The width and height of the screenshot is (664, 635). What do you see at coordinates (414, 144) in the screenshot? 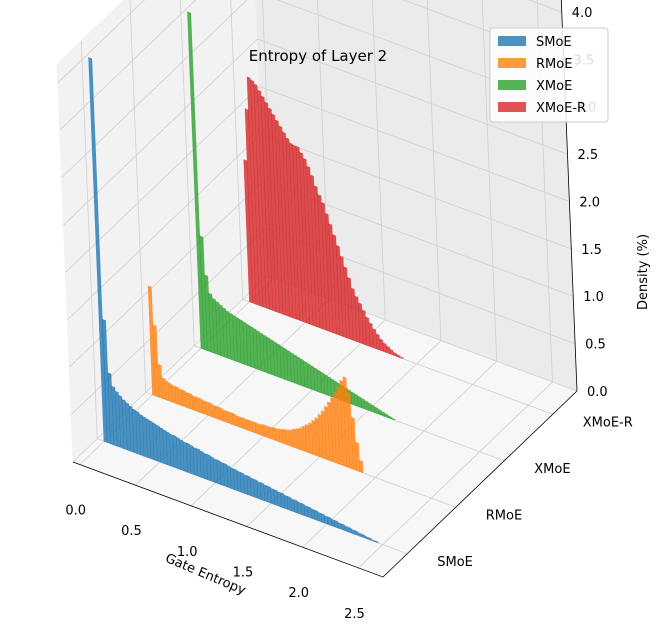
I see `z-gridline-back` at bounding box center [414, 144].